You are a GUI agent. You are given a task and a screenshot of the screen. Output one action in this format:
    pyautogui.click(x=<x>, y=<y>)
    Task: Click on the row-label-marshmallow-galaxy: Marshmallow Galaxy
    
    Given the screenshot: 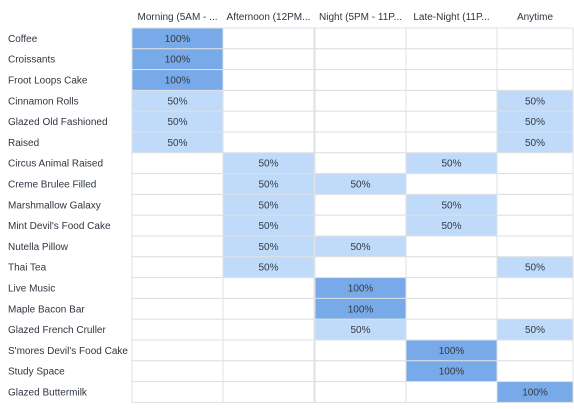 What is the action you would take?
    pyautogui.click(x=54, y=205)
    